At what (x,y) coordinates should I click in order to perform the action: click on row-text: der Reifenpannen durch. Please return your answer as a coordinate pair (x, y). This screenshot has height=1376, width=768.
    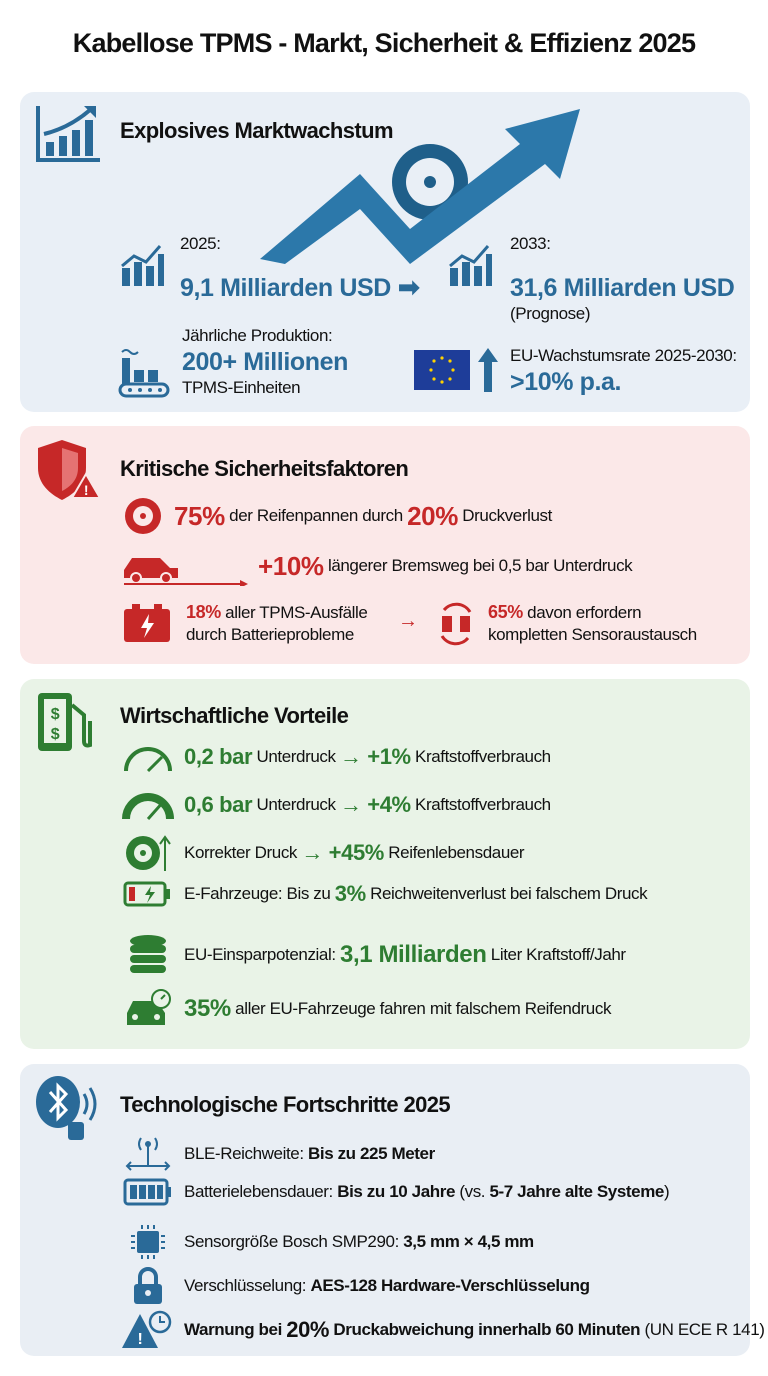
    Looking at the image, I should click on (316, 515).